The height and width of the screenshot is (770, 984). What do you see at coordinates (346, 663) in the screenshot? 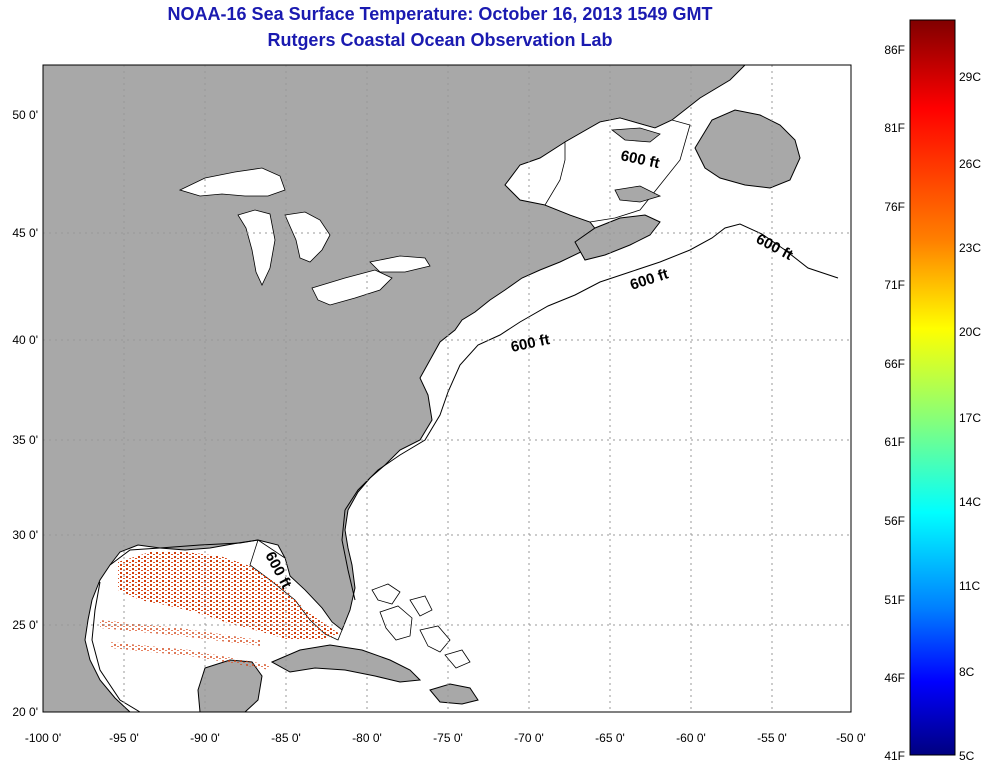
I see `cuba-land` at bounding box center [346, 663].